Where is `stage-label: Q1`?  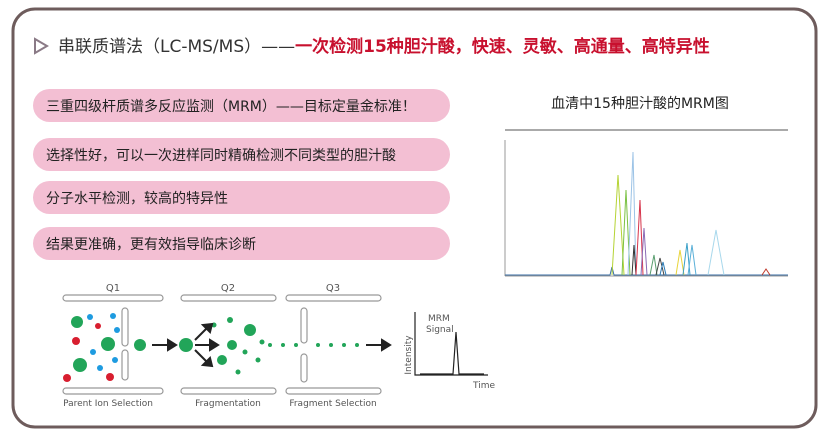
stage-label: Q1 is located at coordinates (113, 288).